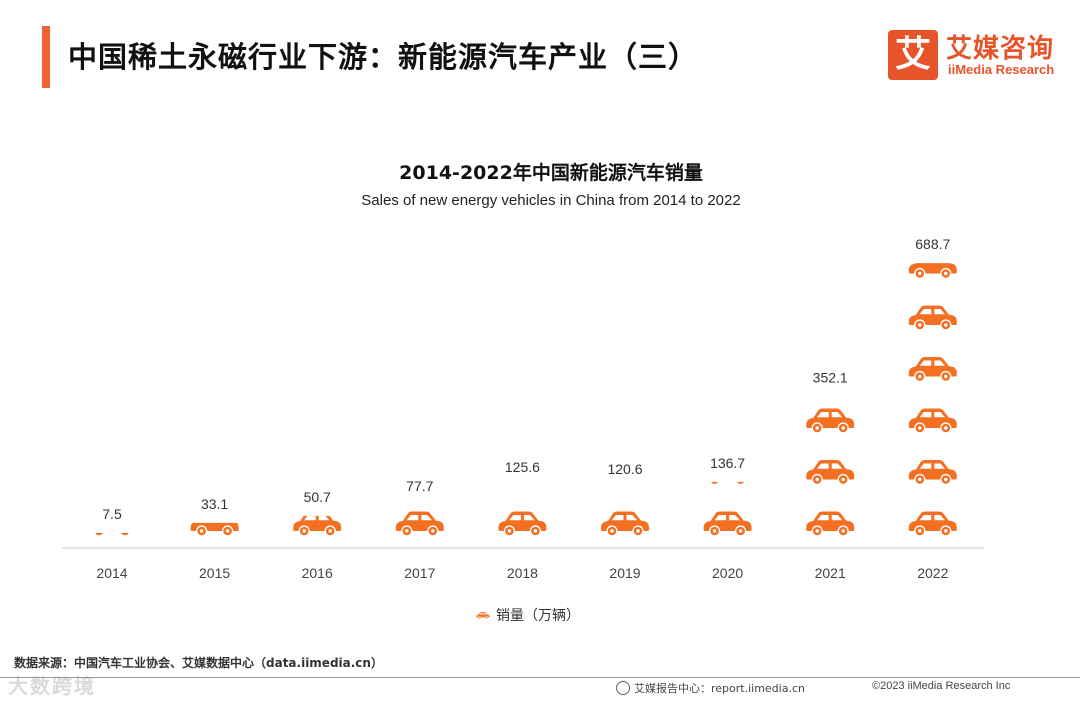  I want to click on x-tick-label: 2016, so click(317, 573).